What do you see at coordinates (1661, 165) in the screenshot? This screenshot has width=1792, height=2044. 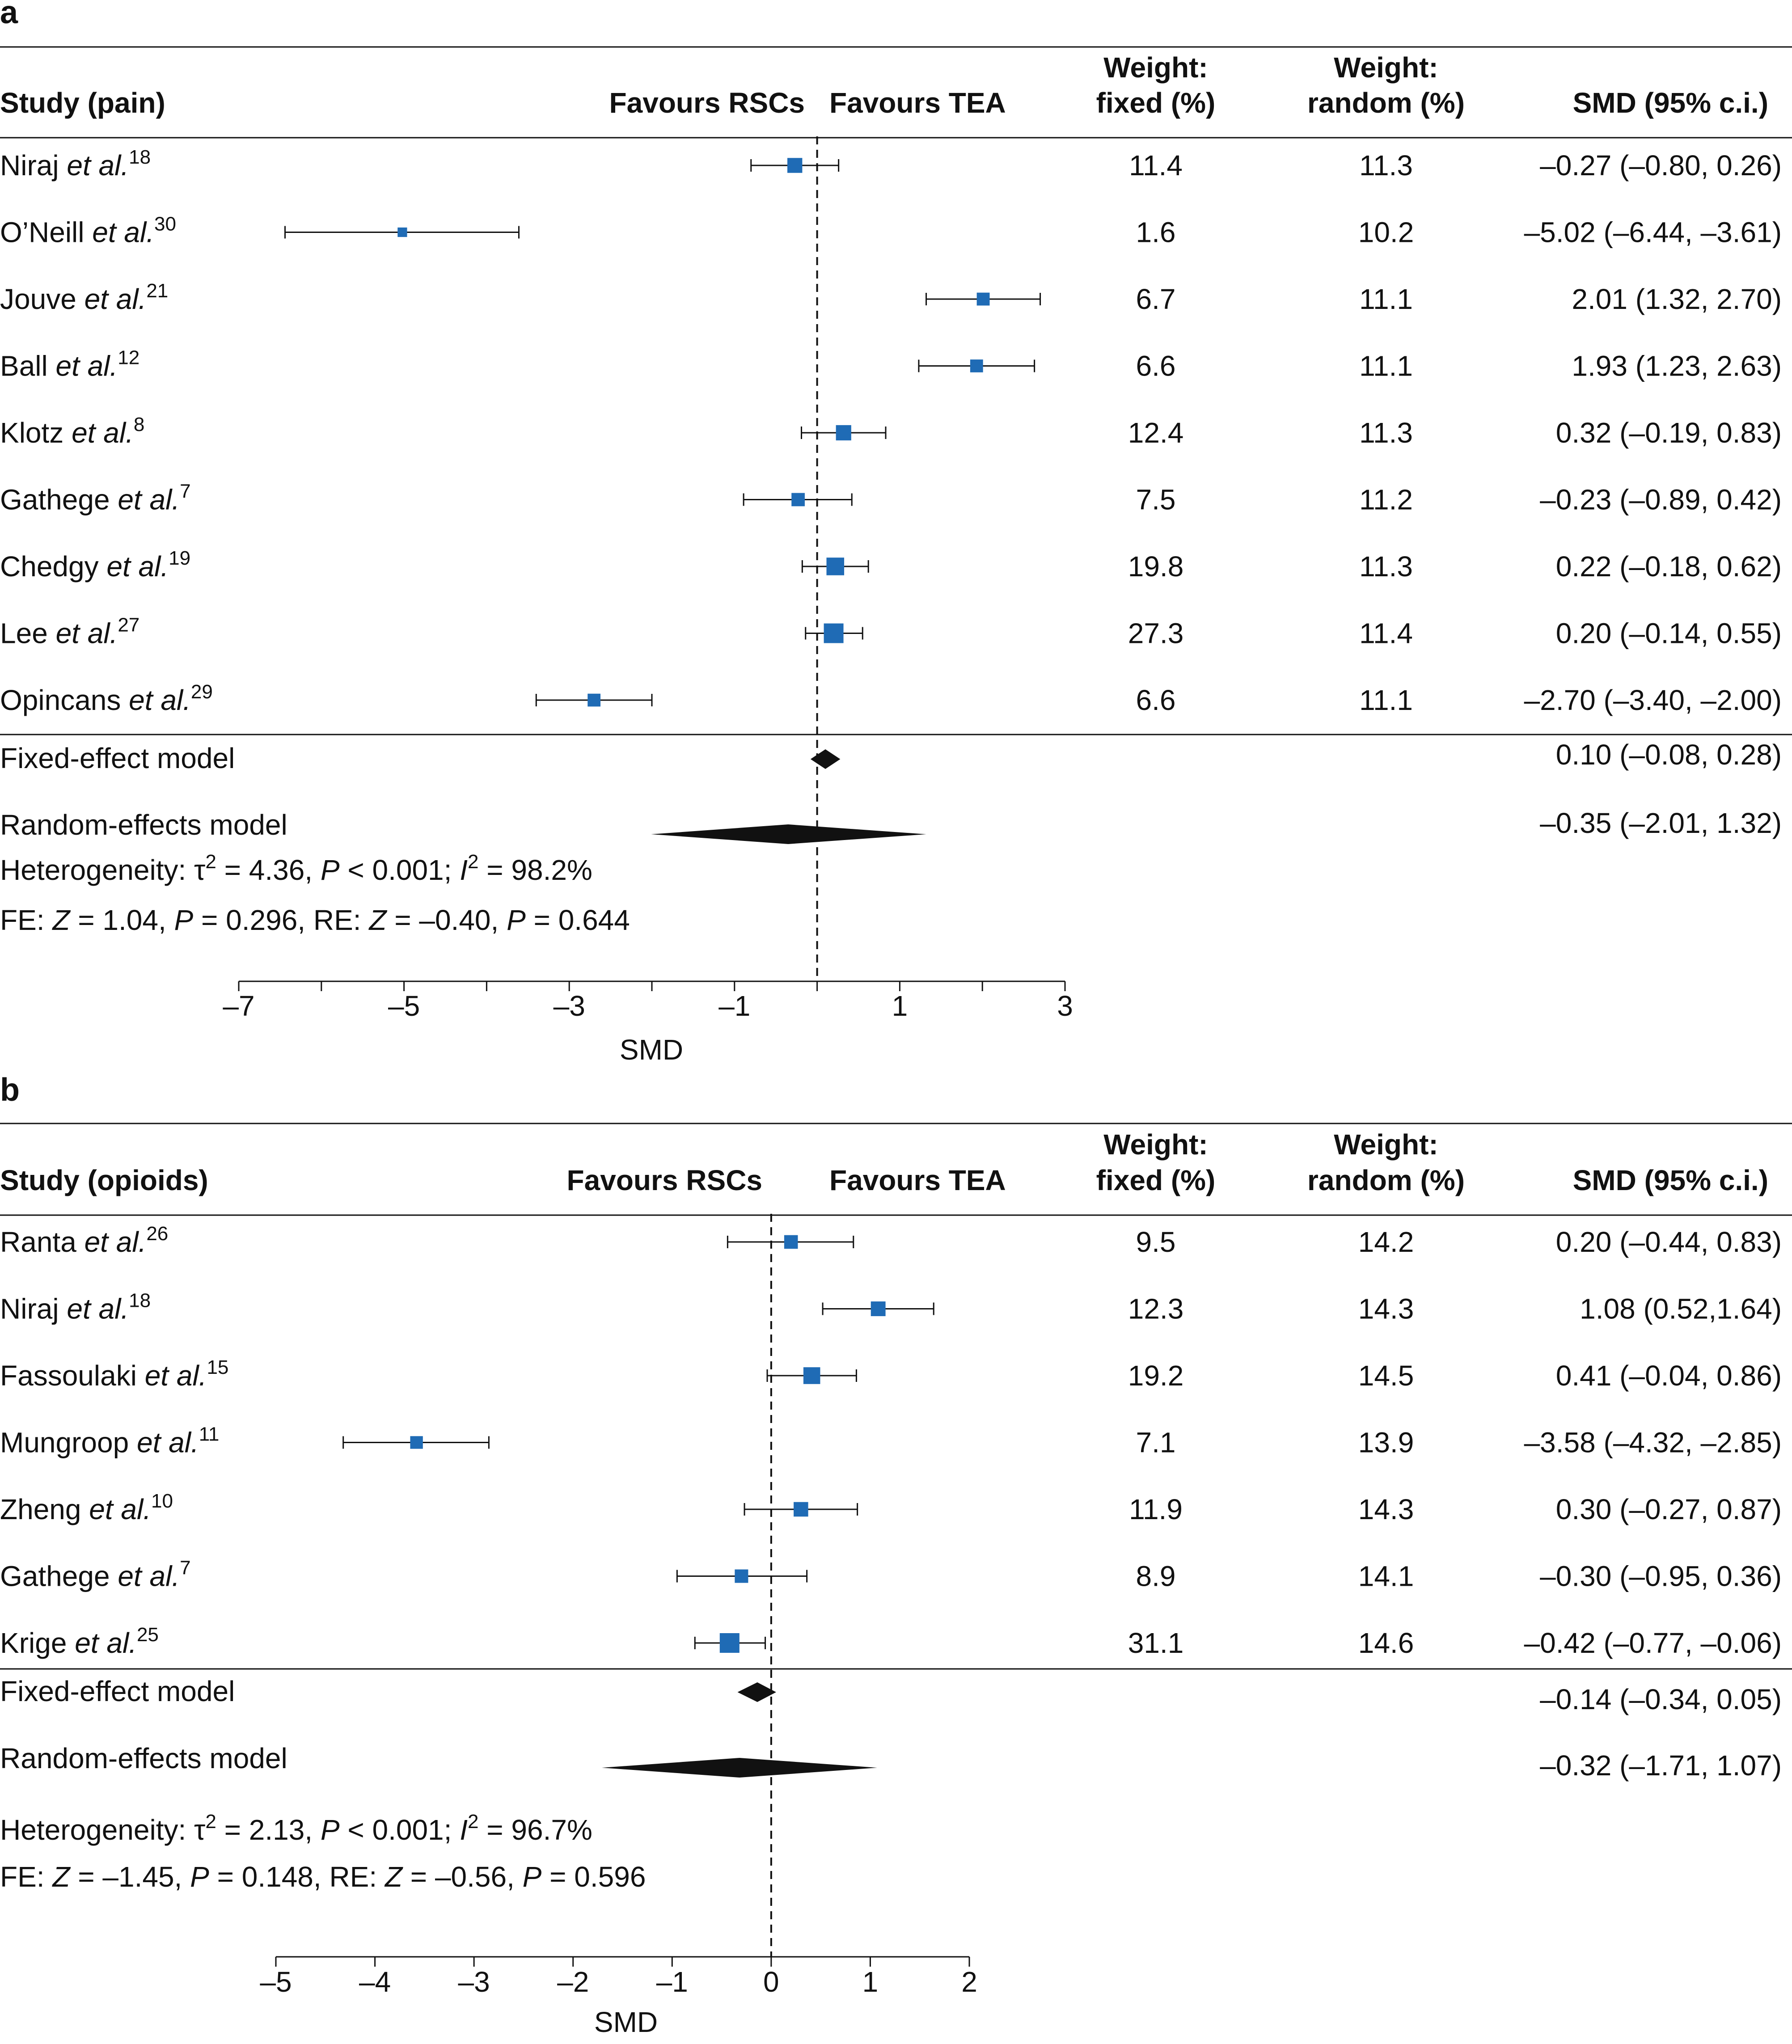 I see `smd-ci-value: –0.27 (–0.80, 0.26)` at bounding box center [1661, 165].